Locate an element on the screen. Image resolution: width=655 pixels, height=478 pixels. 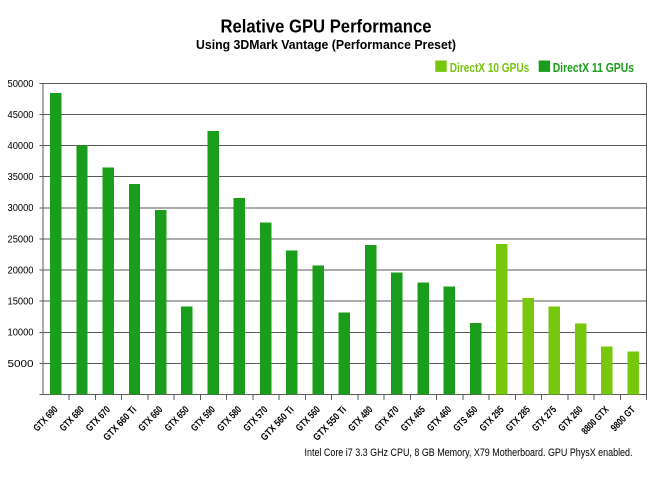
svg-text: 30000 is located at coordinates (21, 208).